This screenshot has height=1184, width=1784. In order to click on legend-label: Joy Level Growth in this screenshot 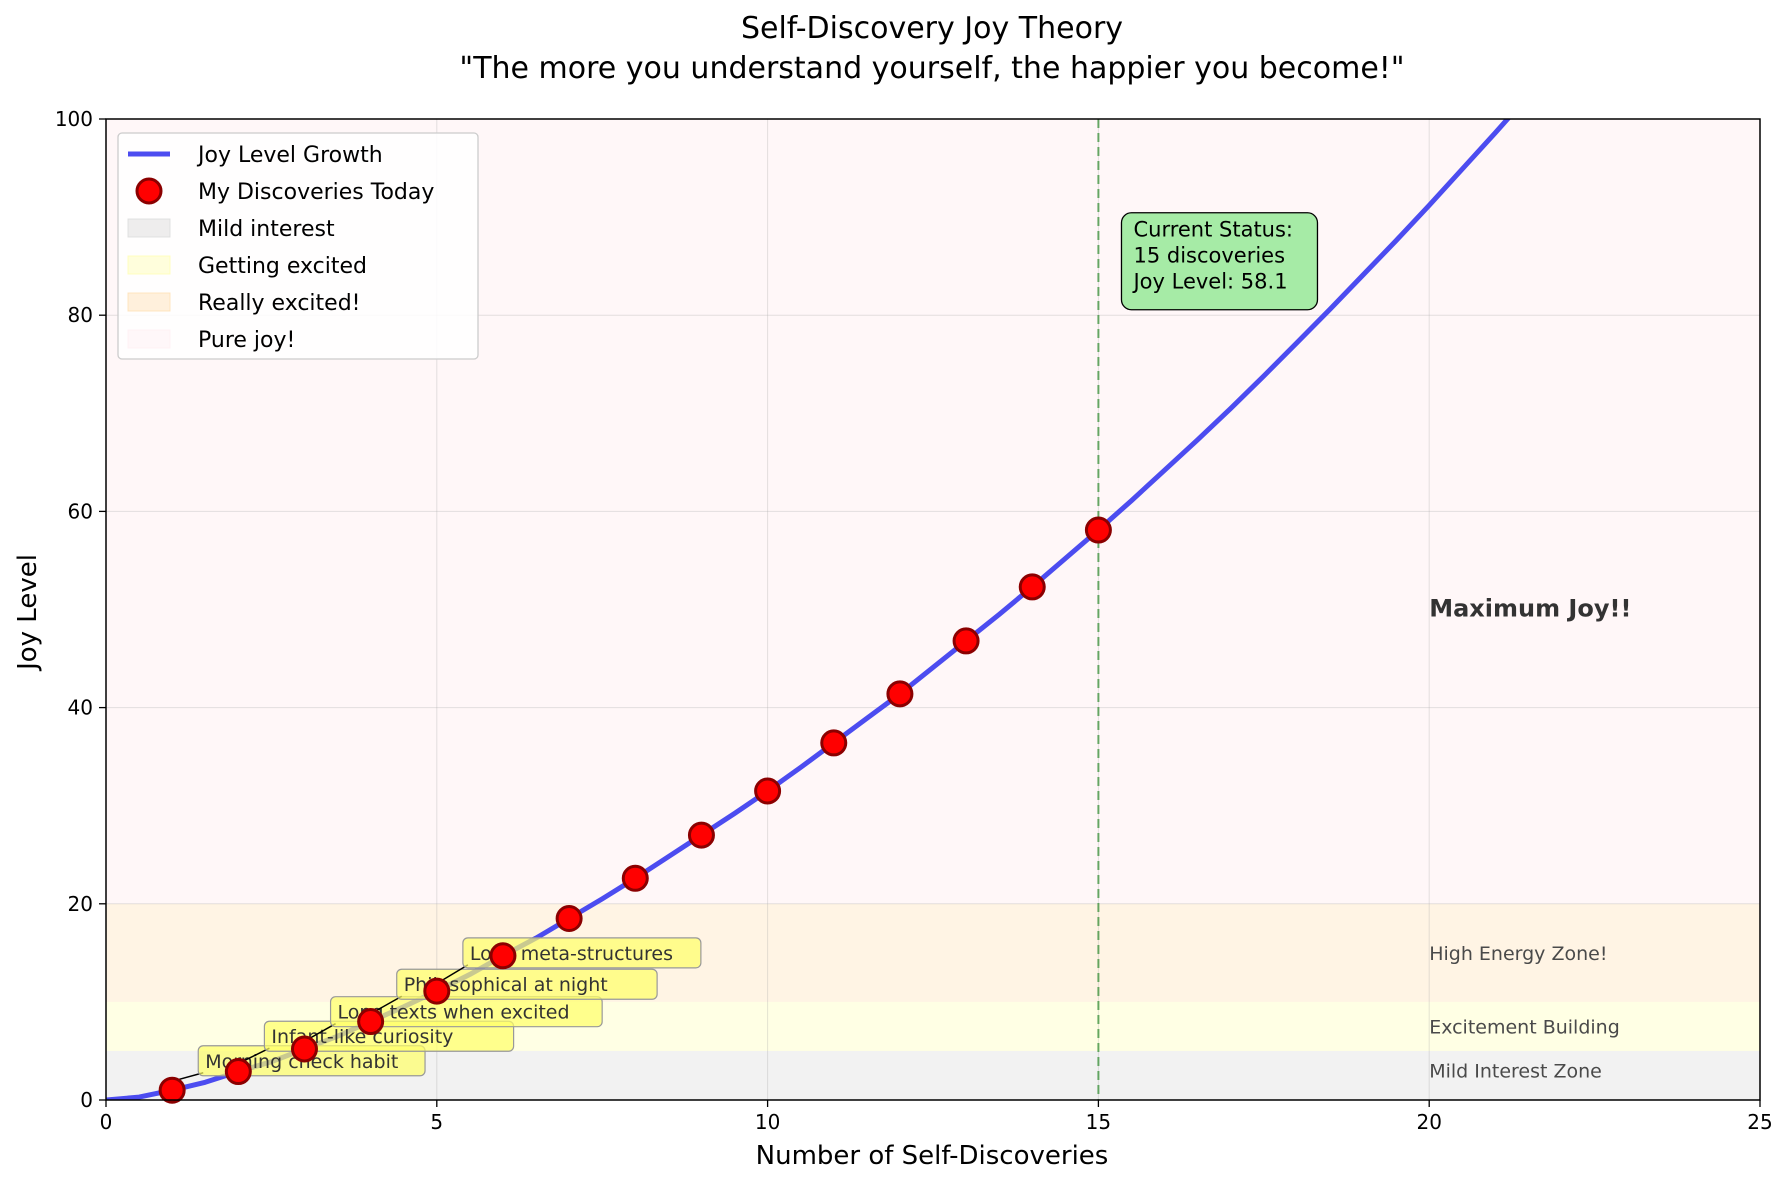, I will do `click(289, 155)`.